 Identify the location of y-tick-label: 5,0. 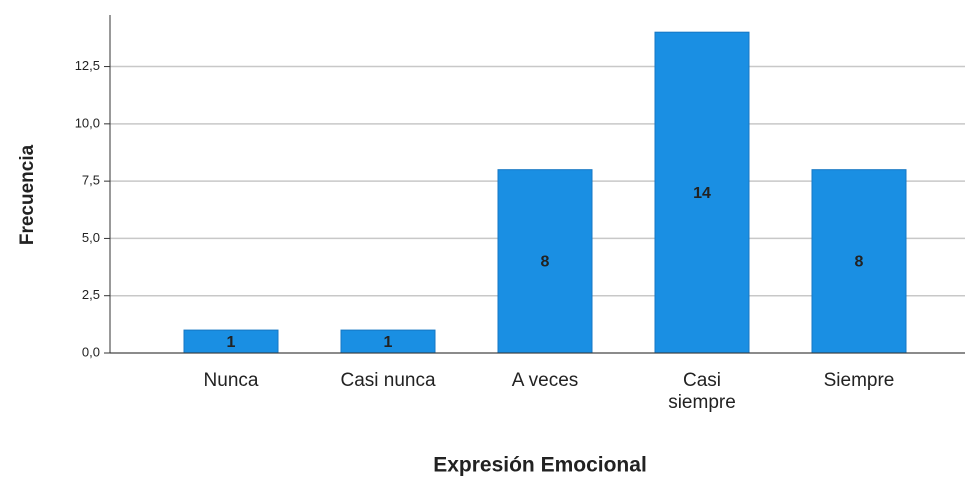
(91, 237).